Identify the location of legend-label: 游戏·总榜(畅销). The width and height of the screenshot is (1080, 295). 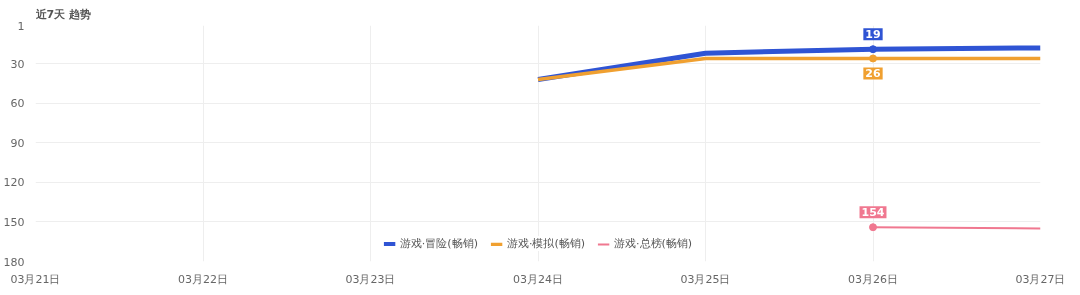
(653, 243).